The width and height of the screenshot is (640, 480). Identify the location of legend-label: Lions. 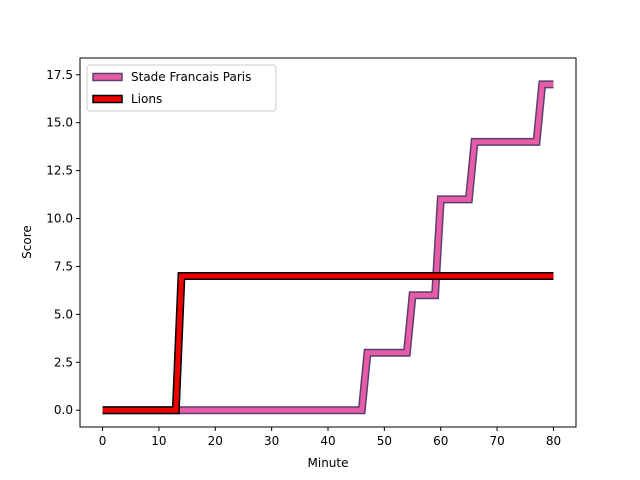
(146, 99).